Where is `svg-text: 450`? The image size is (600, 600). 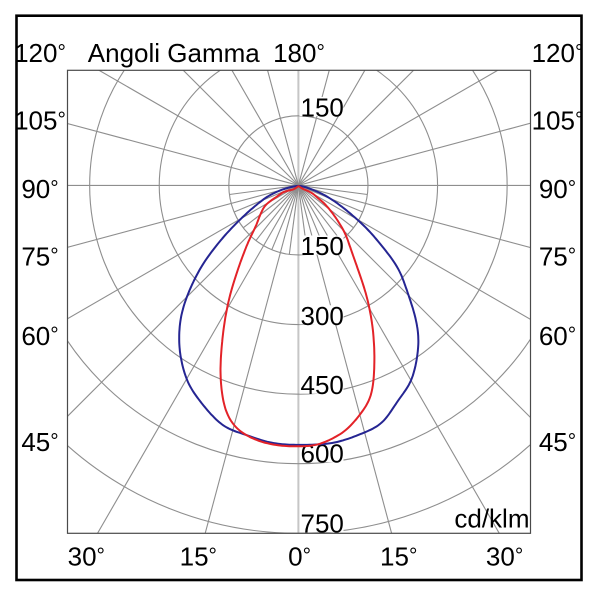
svg-text: 450 is located at coordinates (322, 385).